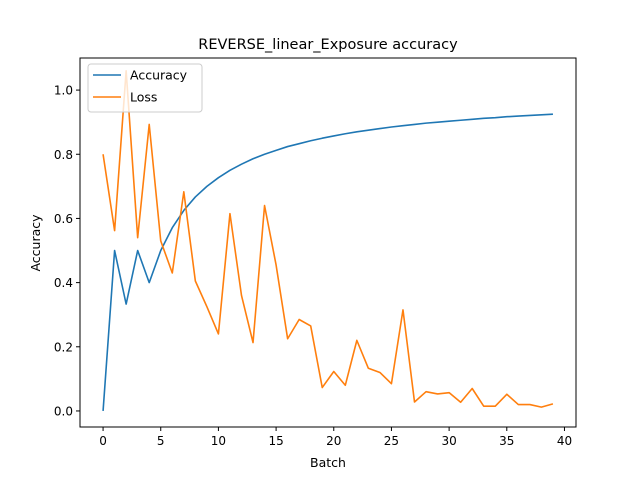 The image size is (640, 480). I want to click on y-tick-label: 0.4, so click(63, 283).